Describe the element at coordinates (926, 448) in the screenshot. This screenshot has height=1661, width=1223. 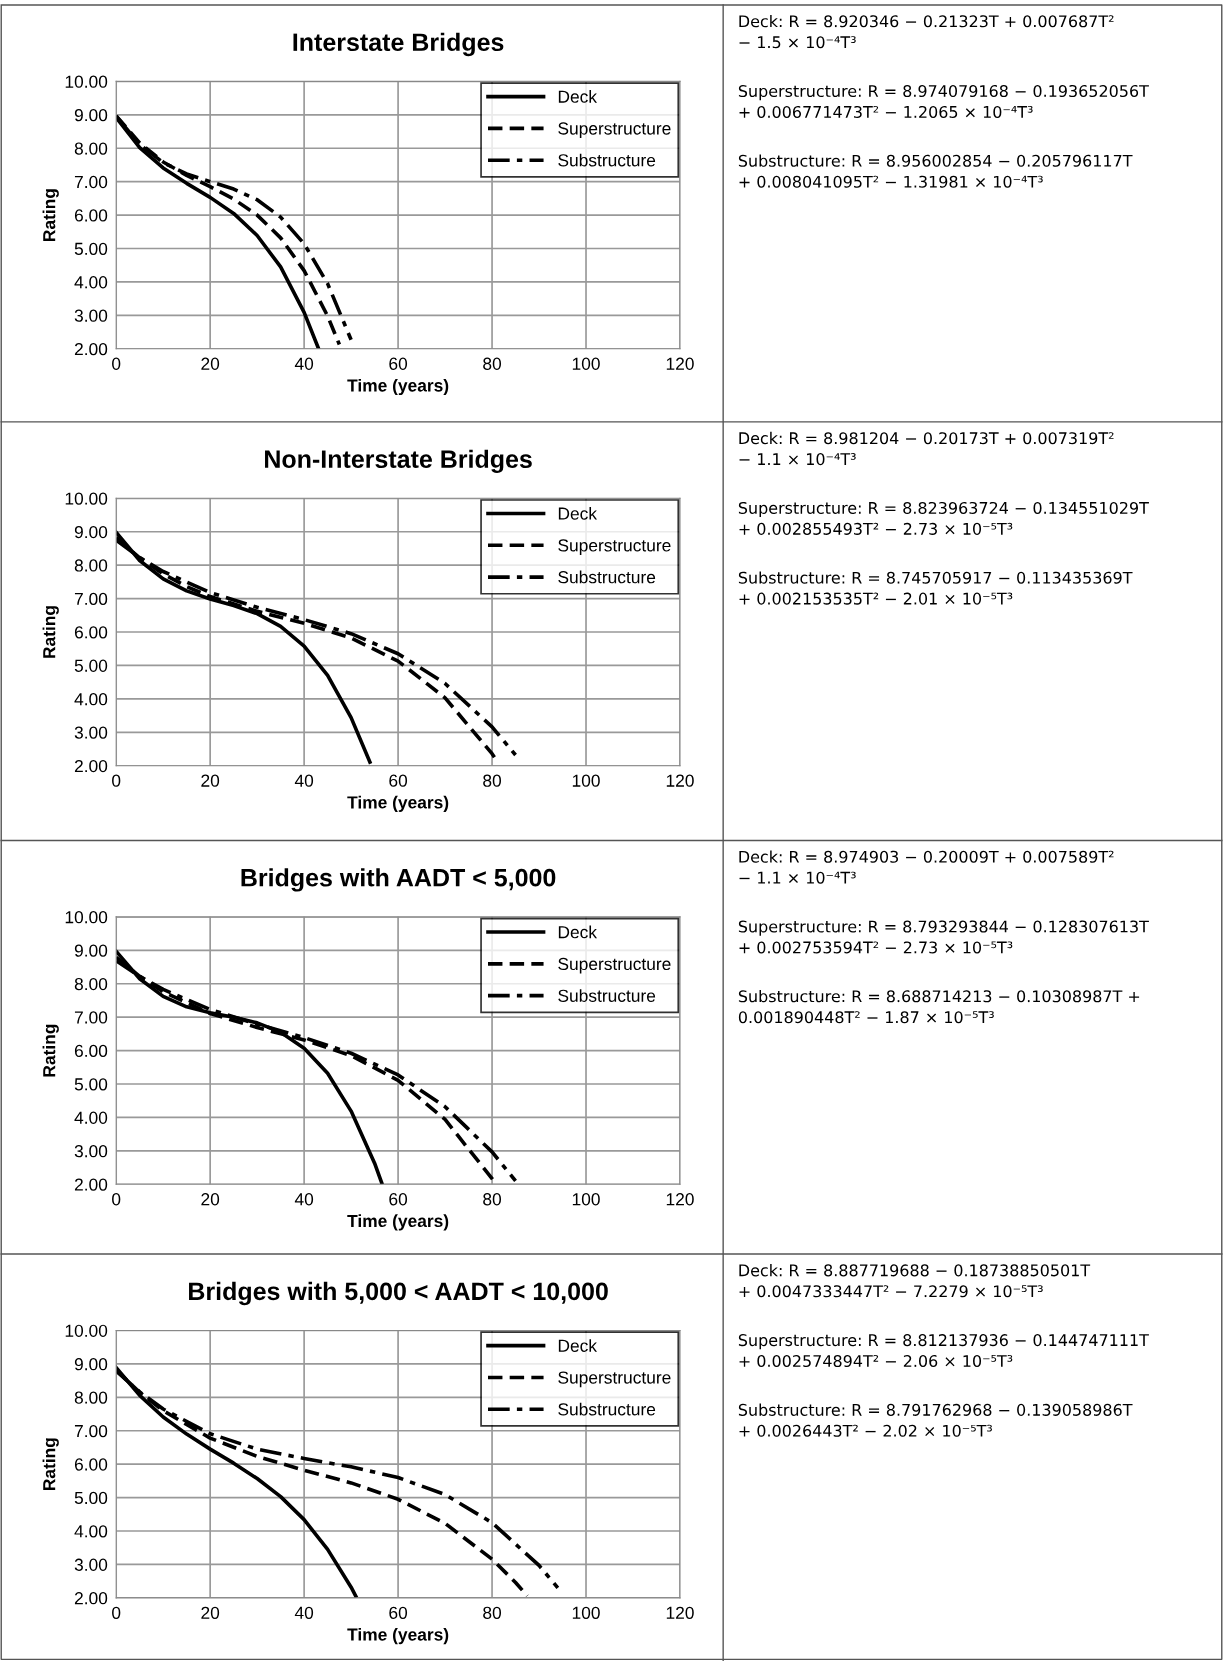
I see `text: Deck: R = 8.981204 − 0.20173T + 0.007319T² − 1.1 × 10⁻⁴T³` at that location.